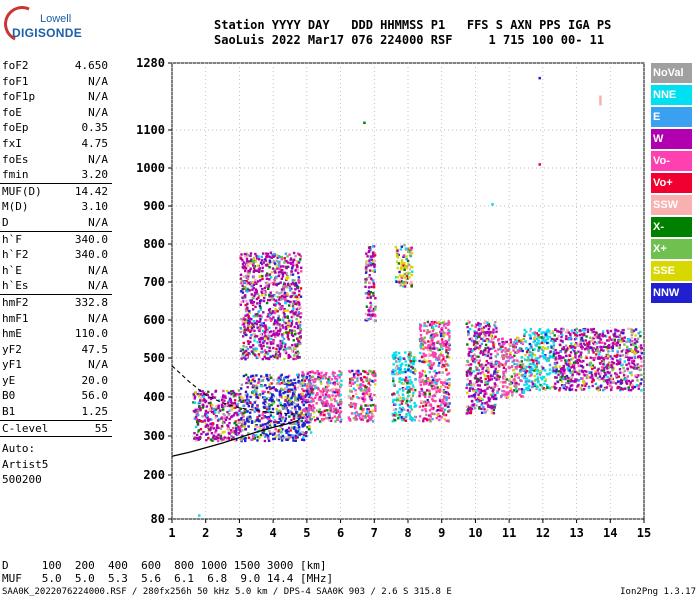  Describe the element at coordinates (12, 365) in the screenshot. I see `param-name: yF1` at that location.